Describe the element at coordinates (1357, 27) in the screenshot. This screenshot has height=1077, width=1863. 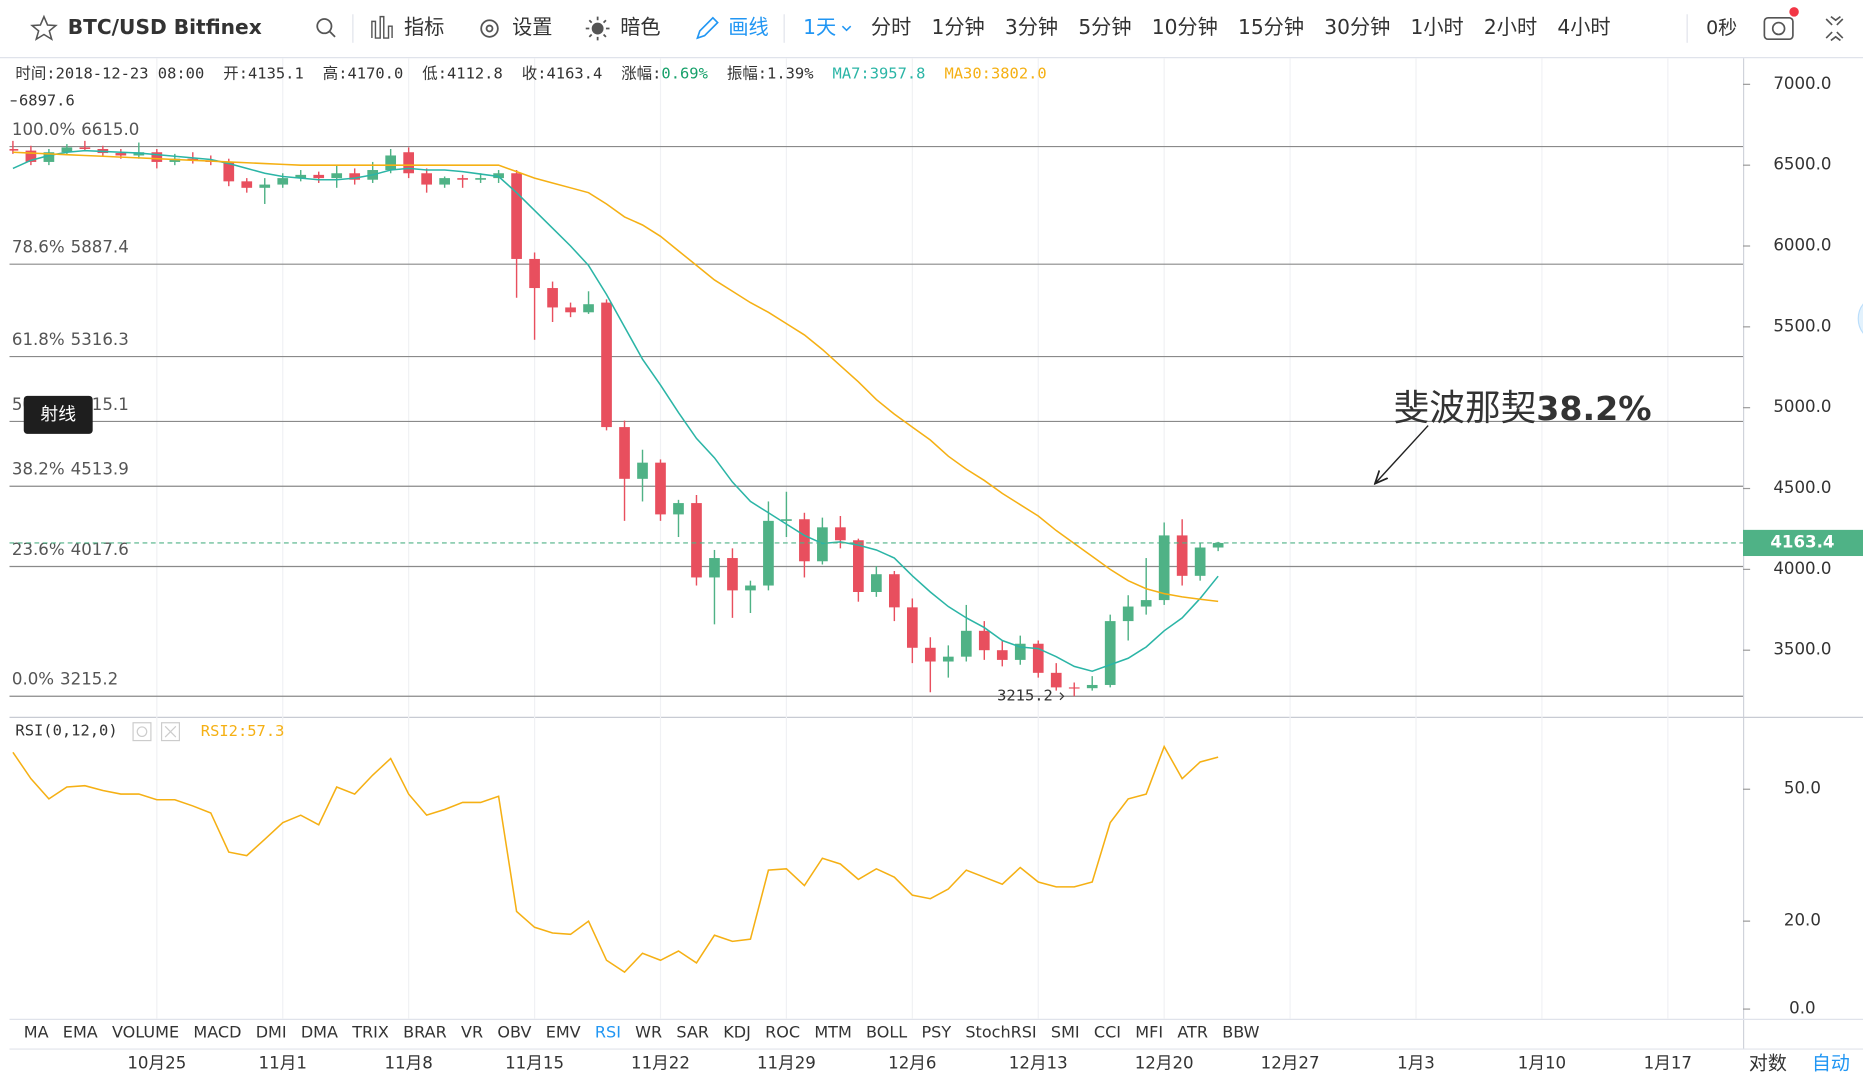
I see `interval-button: 30分钟` at that location.